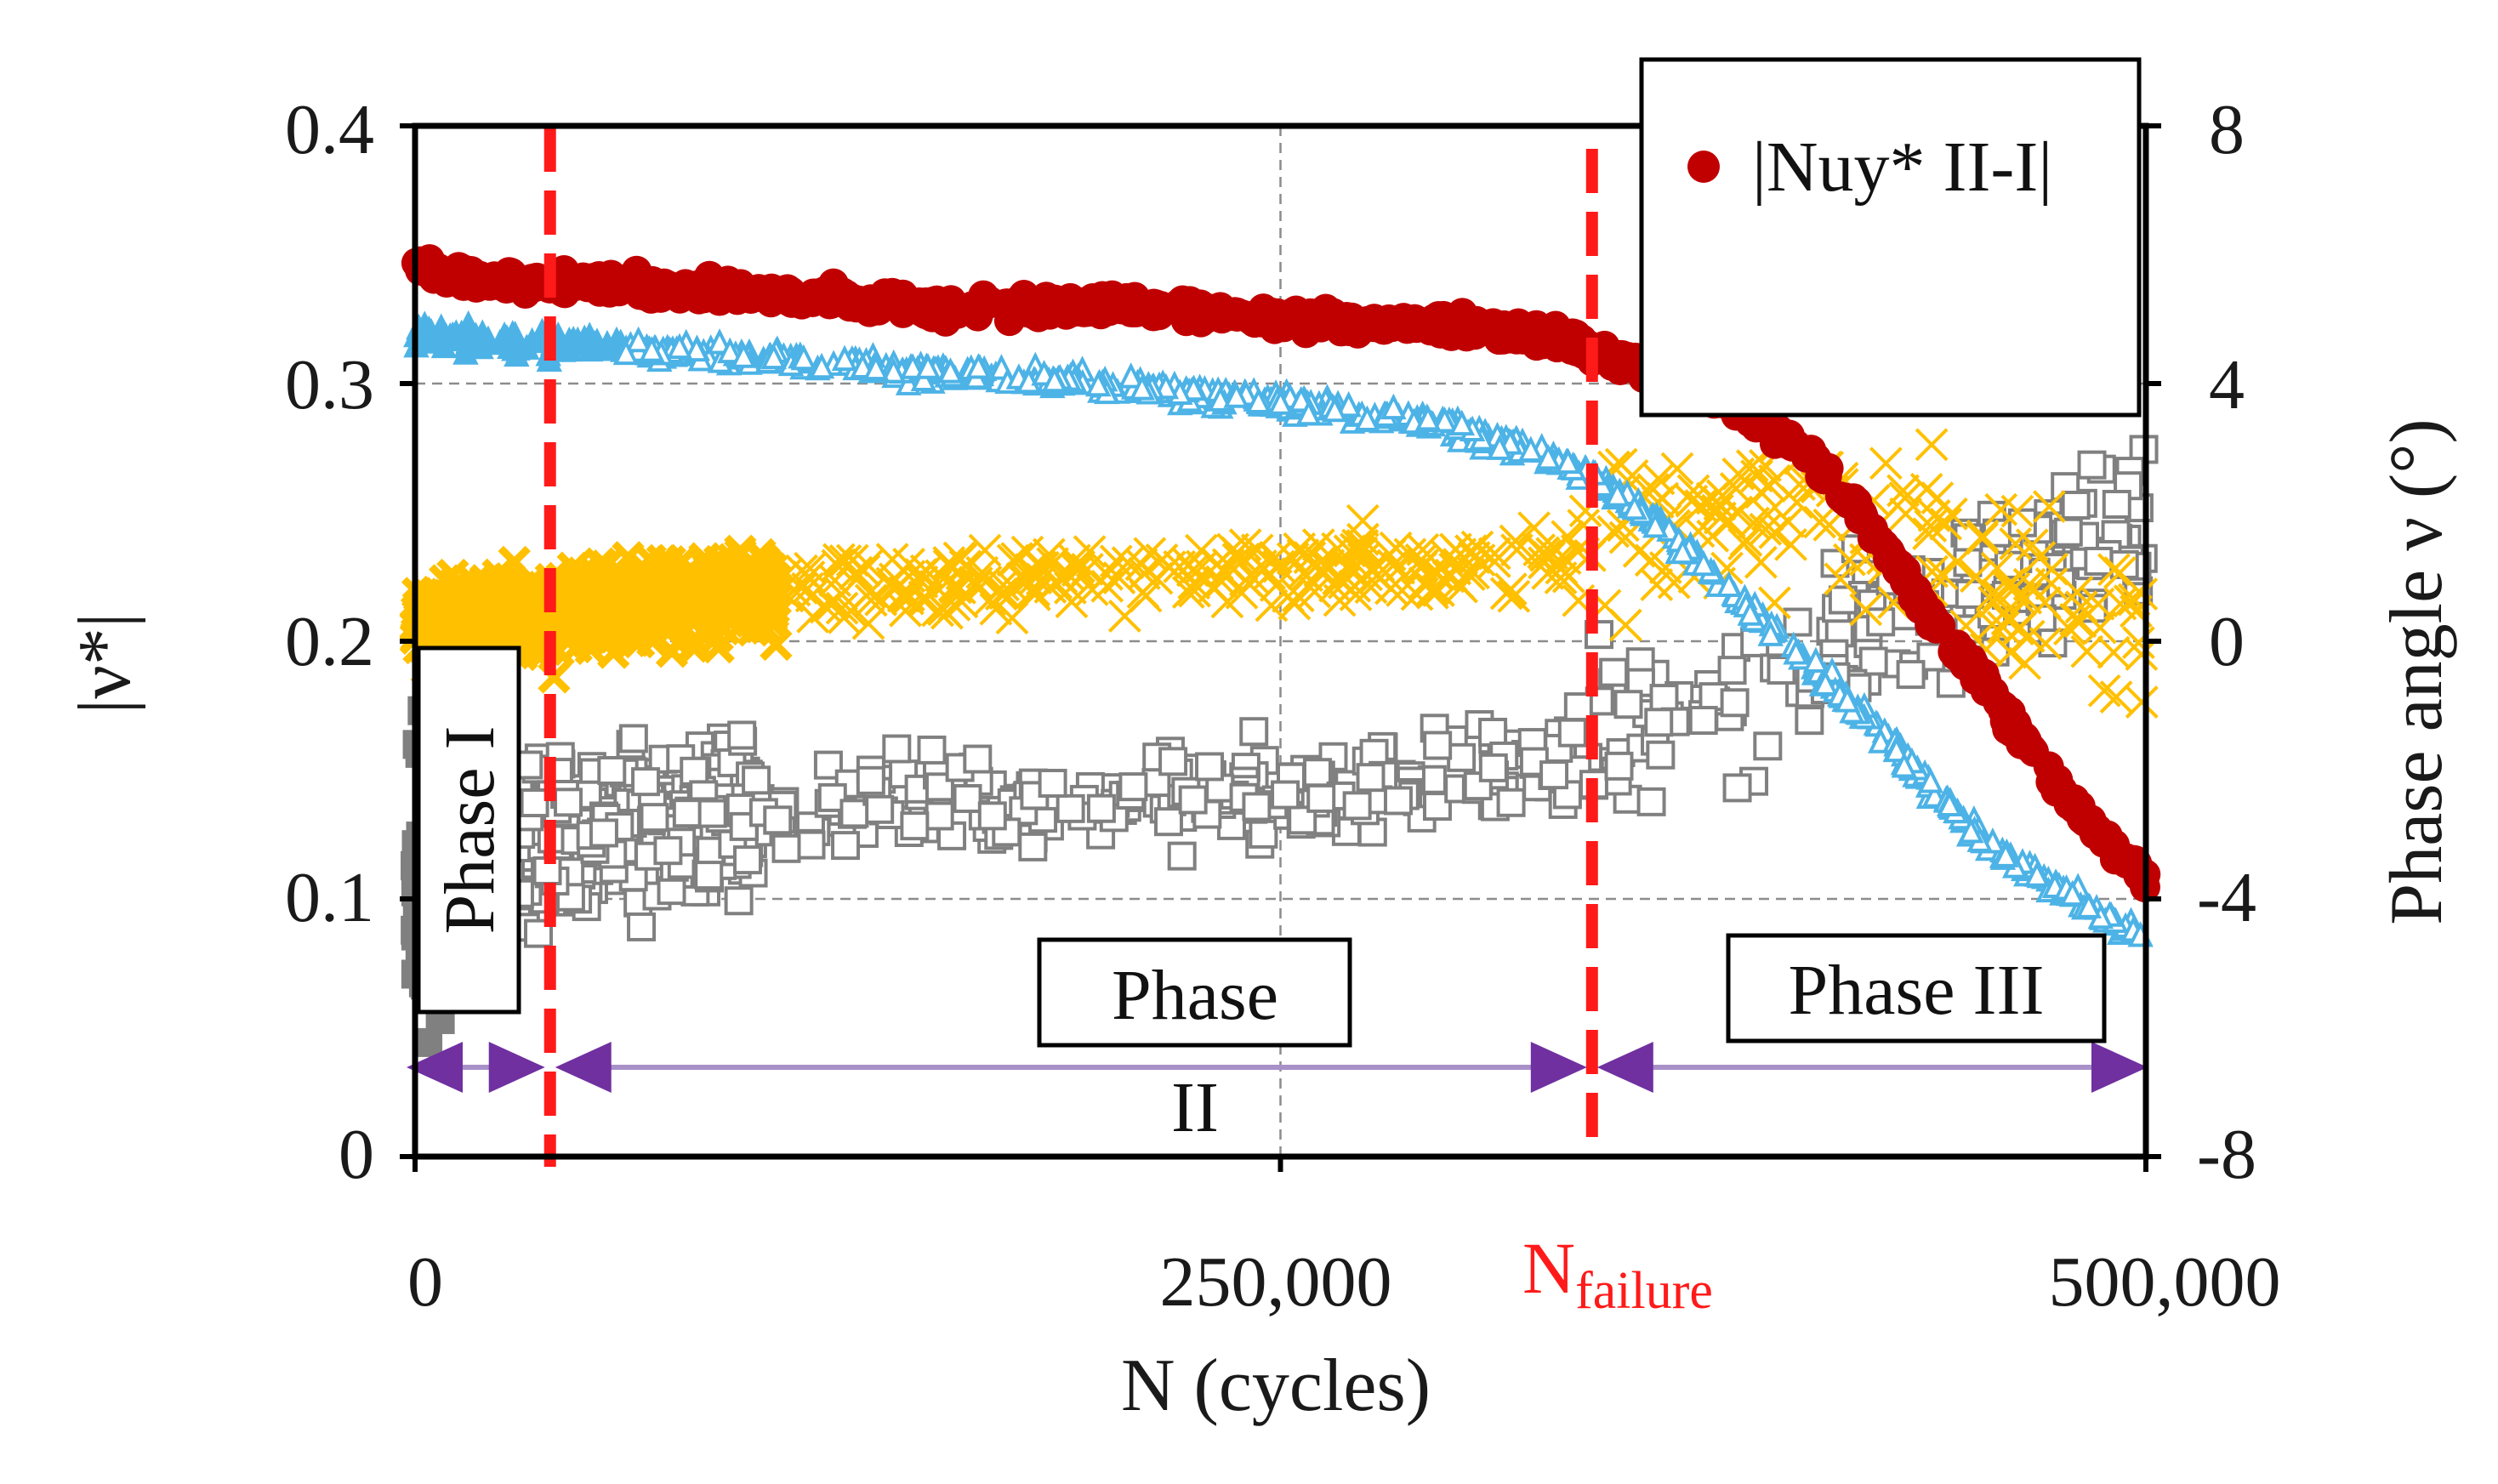 The width and height of the screenshot is (2498, 1484). I want to click on phase-ii-label-line1: Phase, so click(1195, 995).